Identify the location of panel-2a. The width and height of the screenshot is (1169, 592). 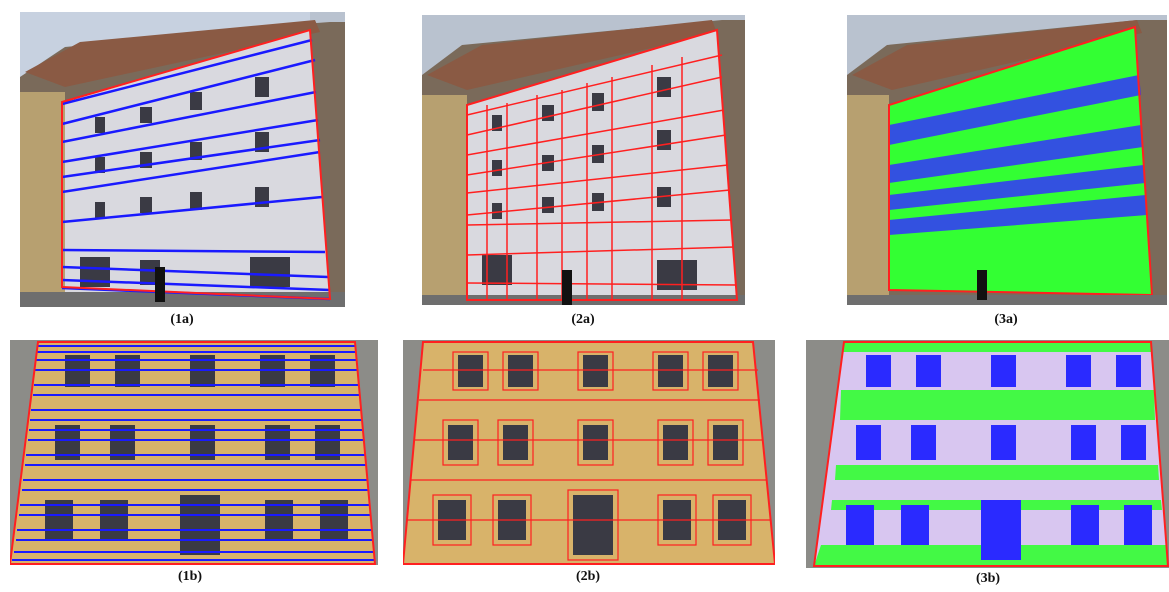
(583, 160).